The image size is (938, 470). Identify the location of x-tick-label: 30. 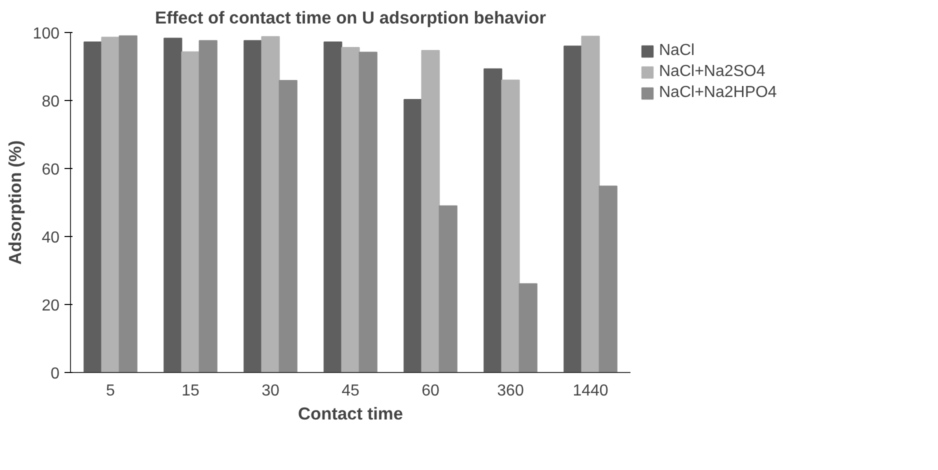
(271, 391).